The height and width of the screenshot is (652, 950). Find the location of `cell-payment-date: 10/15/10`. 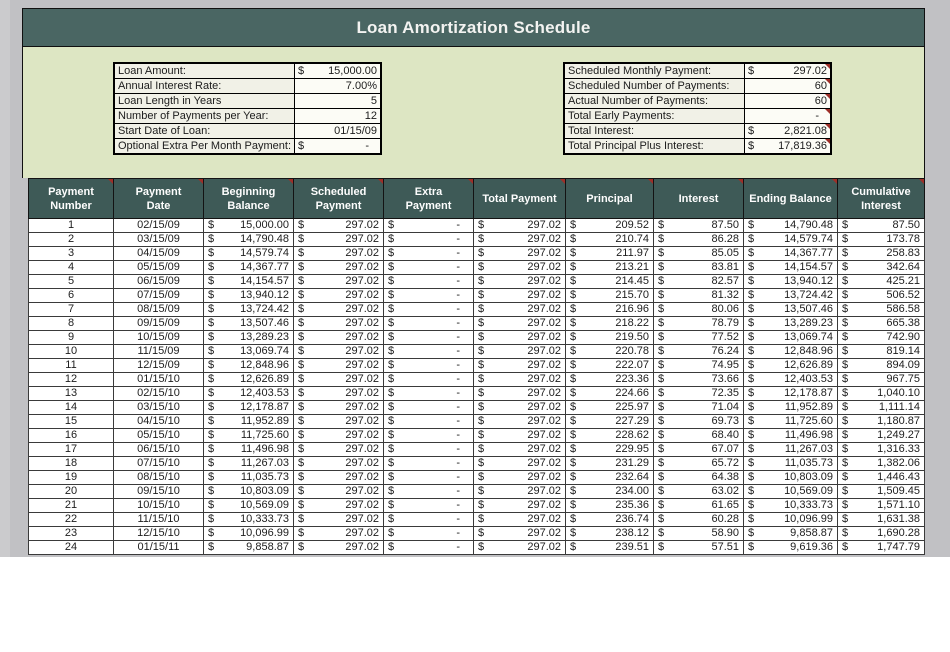

cell-payment-date: 10/15/10 is located at coordinates (158, 505).